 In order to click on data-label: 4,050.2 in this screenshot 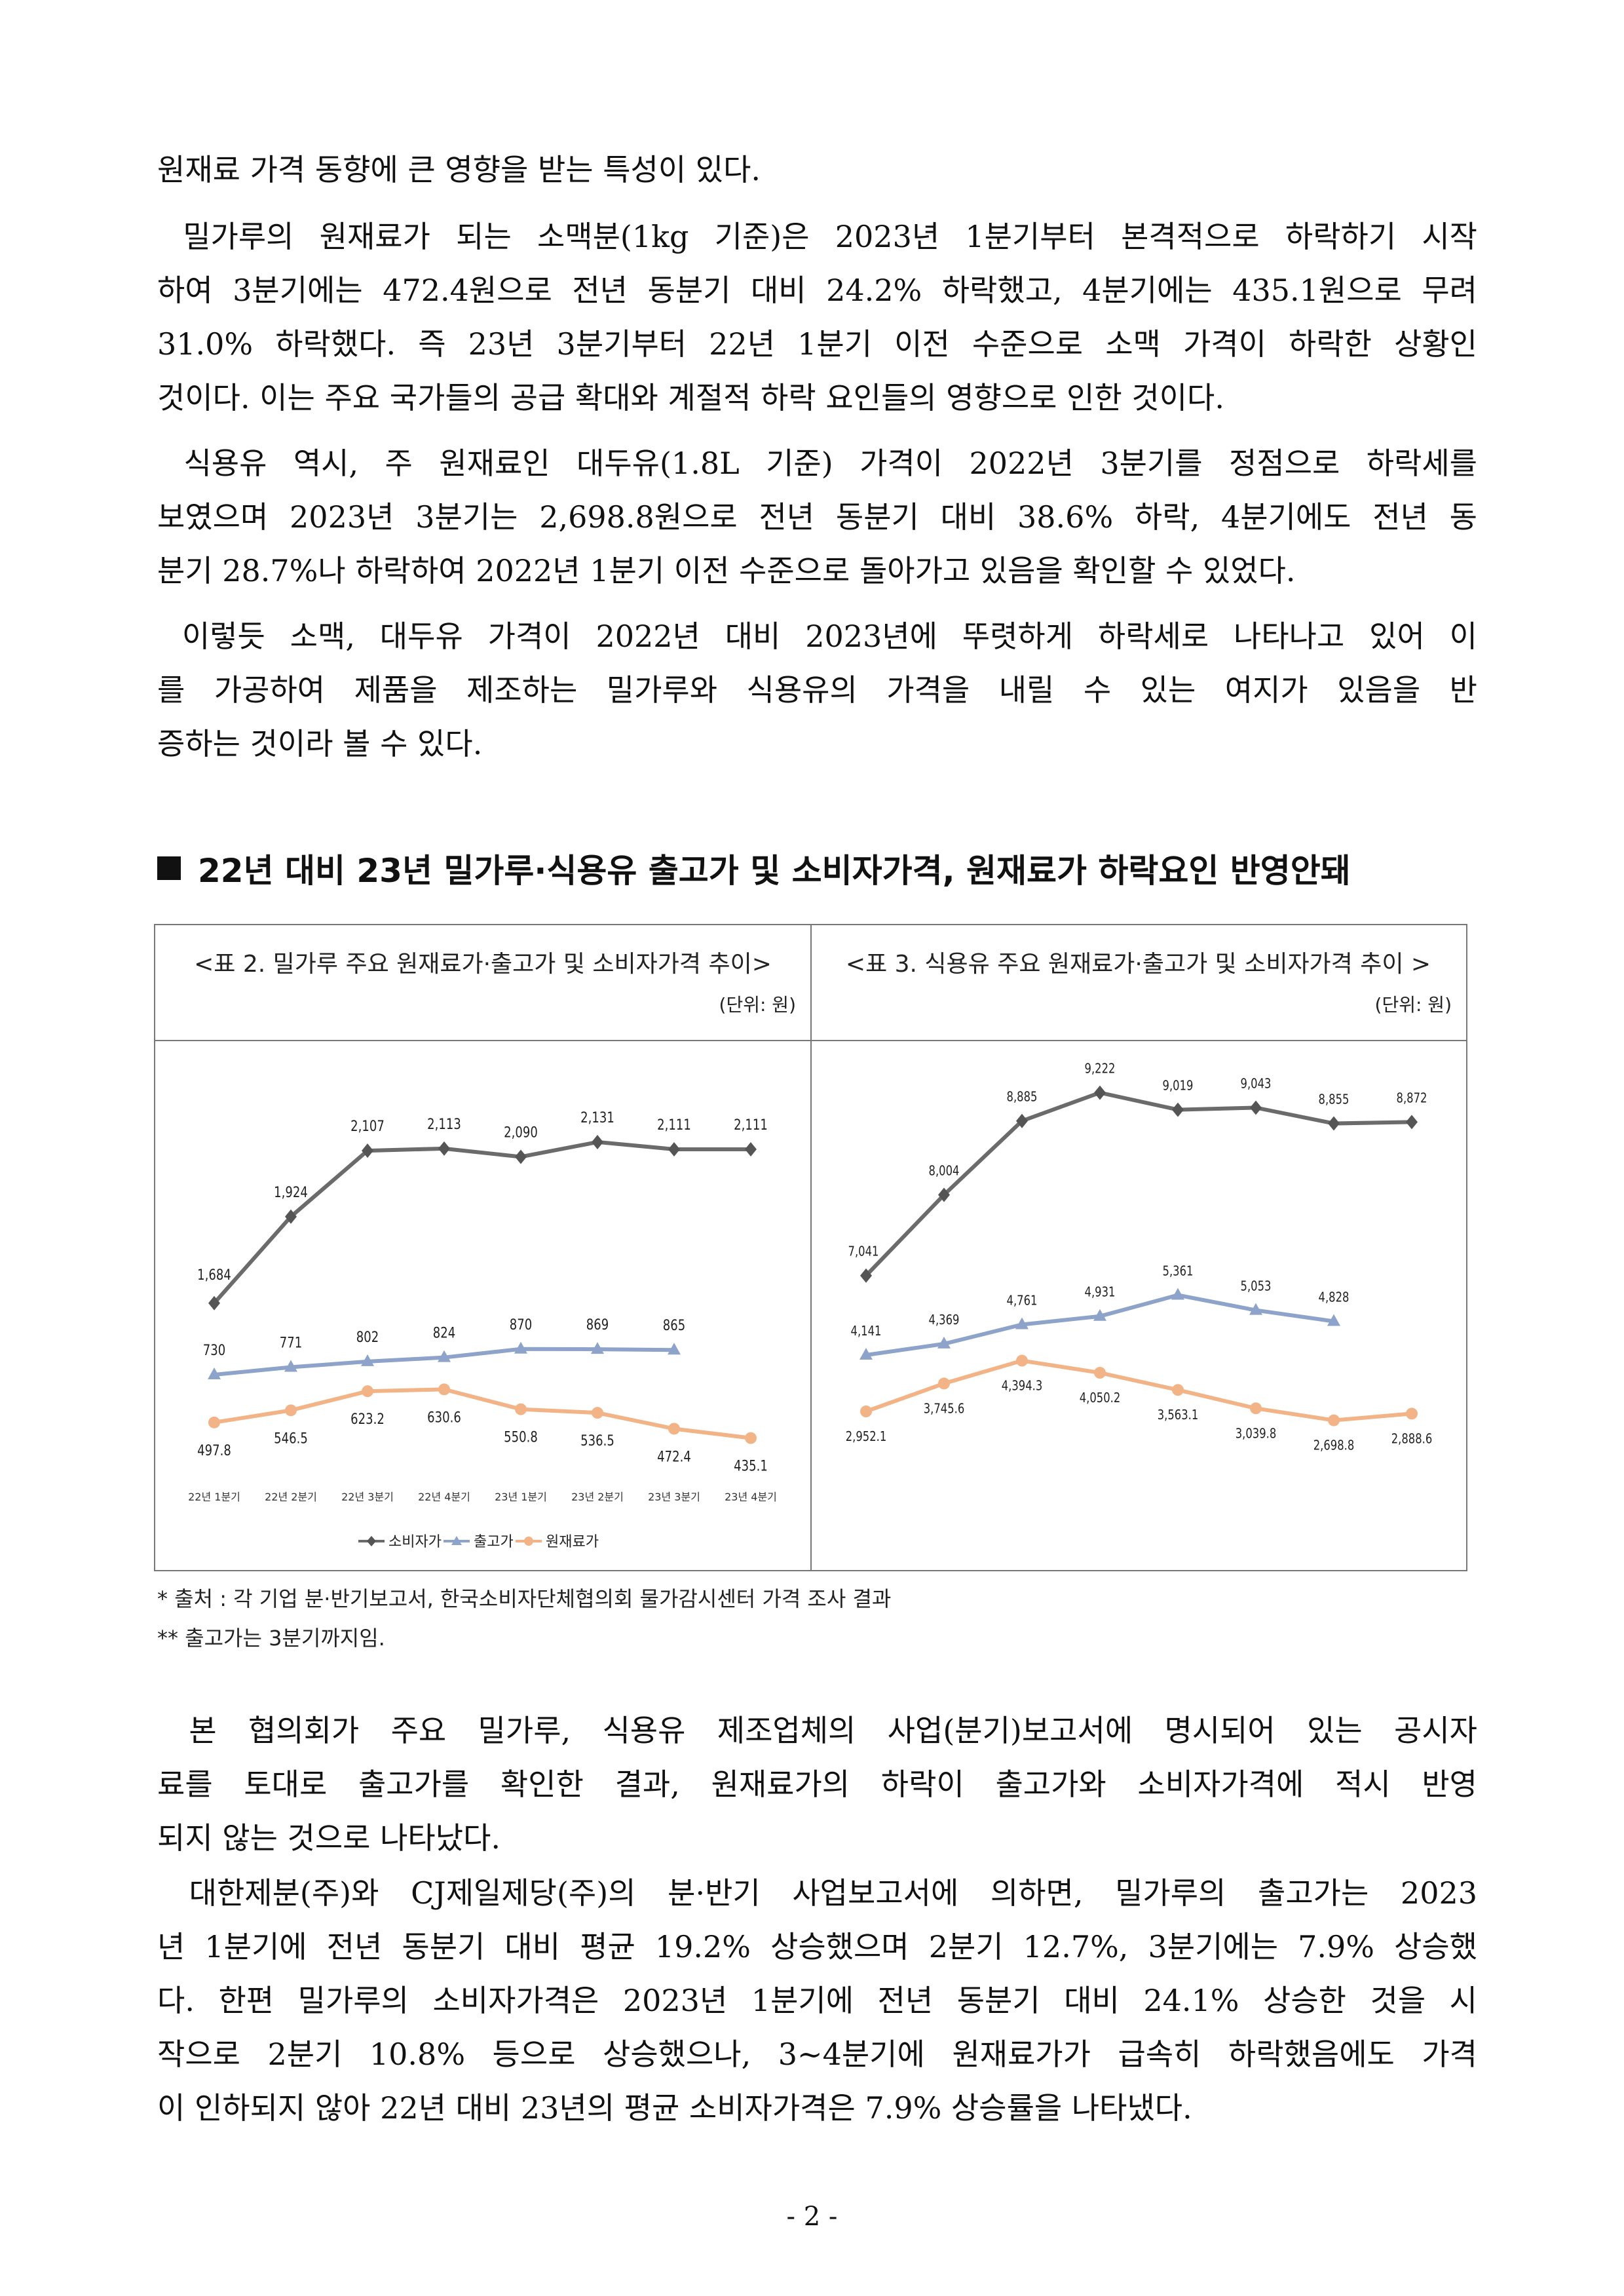, I will do `click(1100, 1398)`.